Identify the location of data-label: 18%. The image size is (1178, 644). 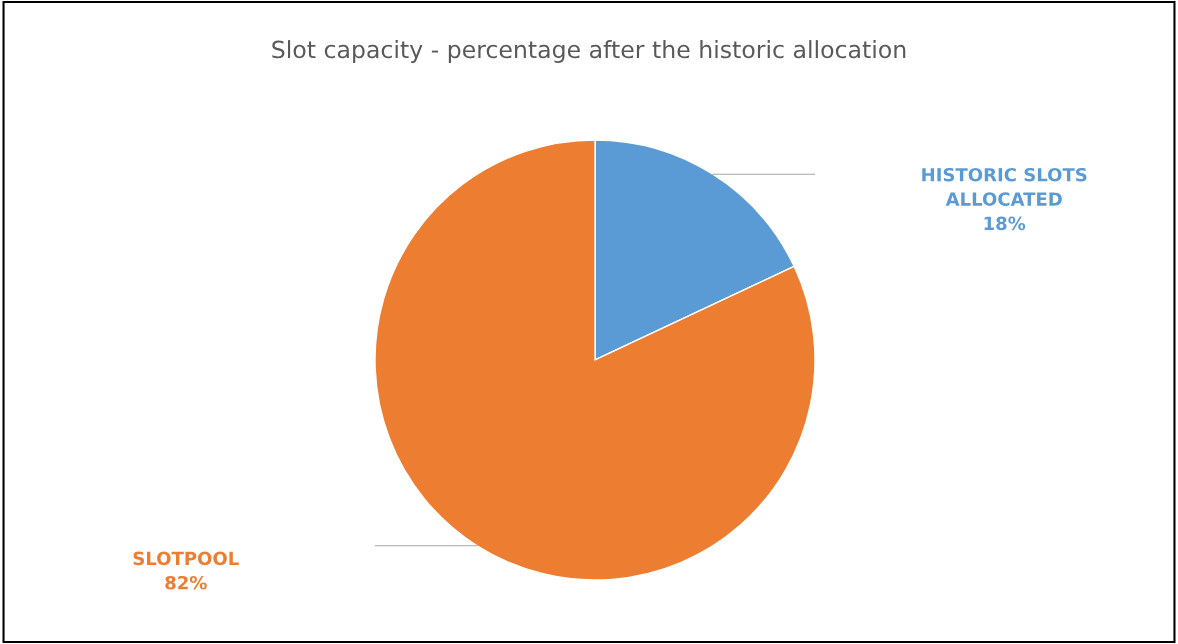
(1005, 223).